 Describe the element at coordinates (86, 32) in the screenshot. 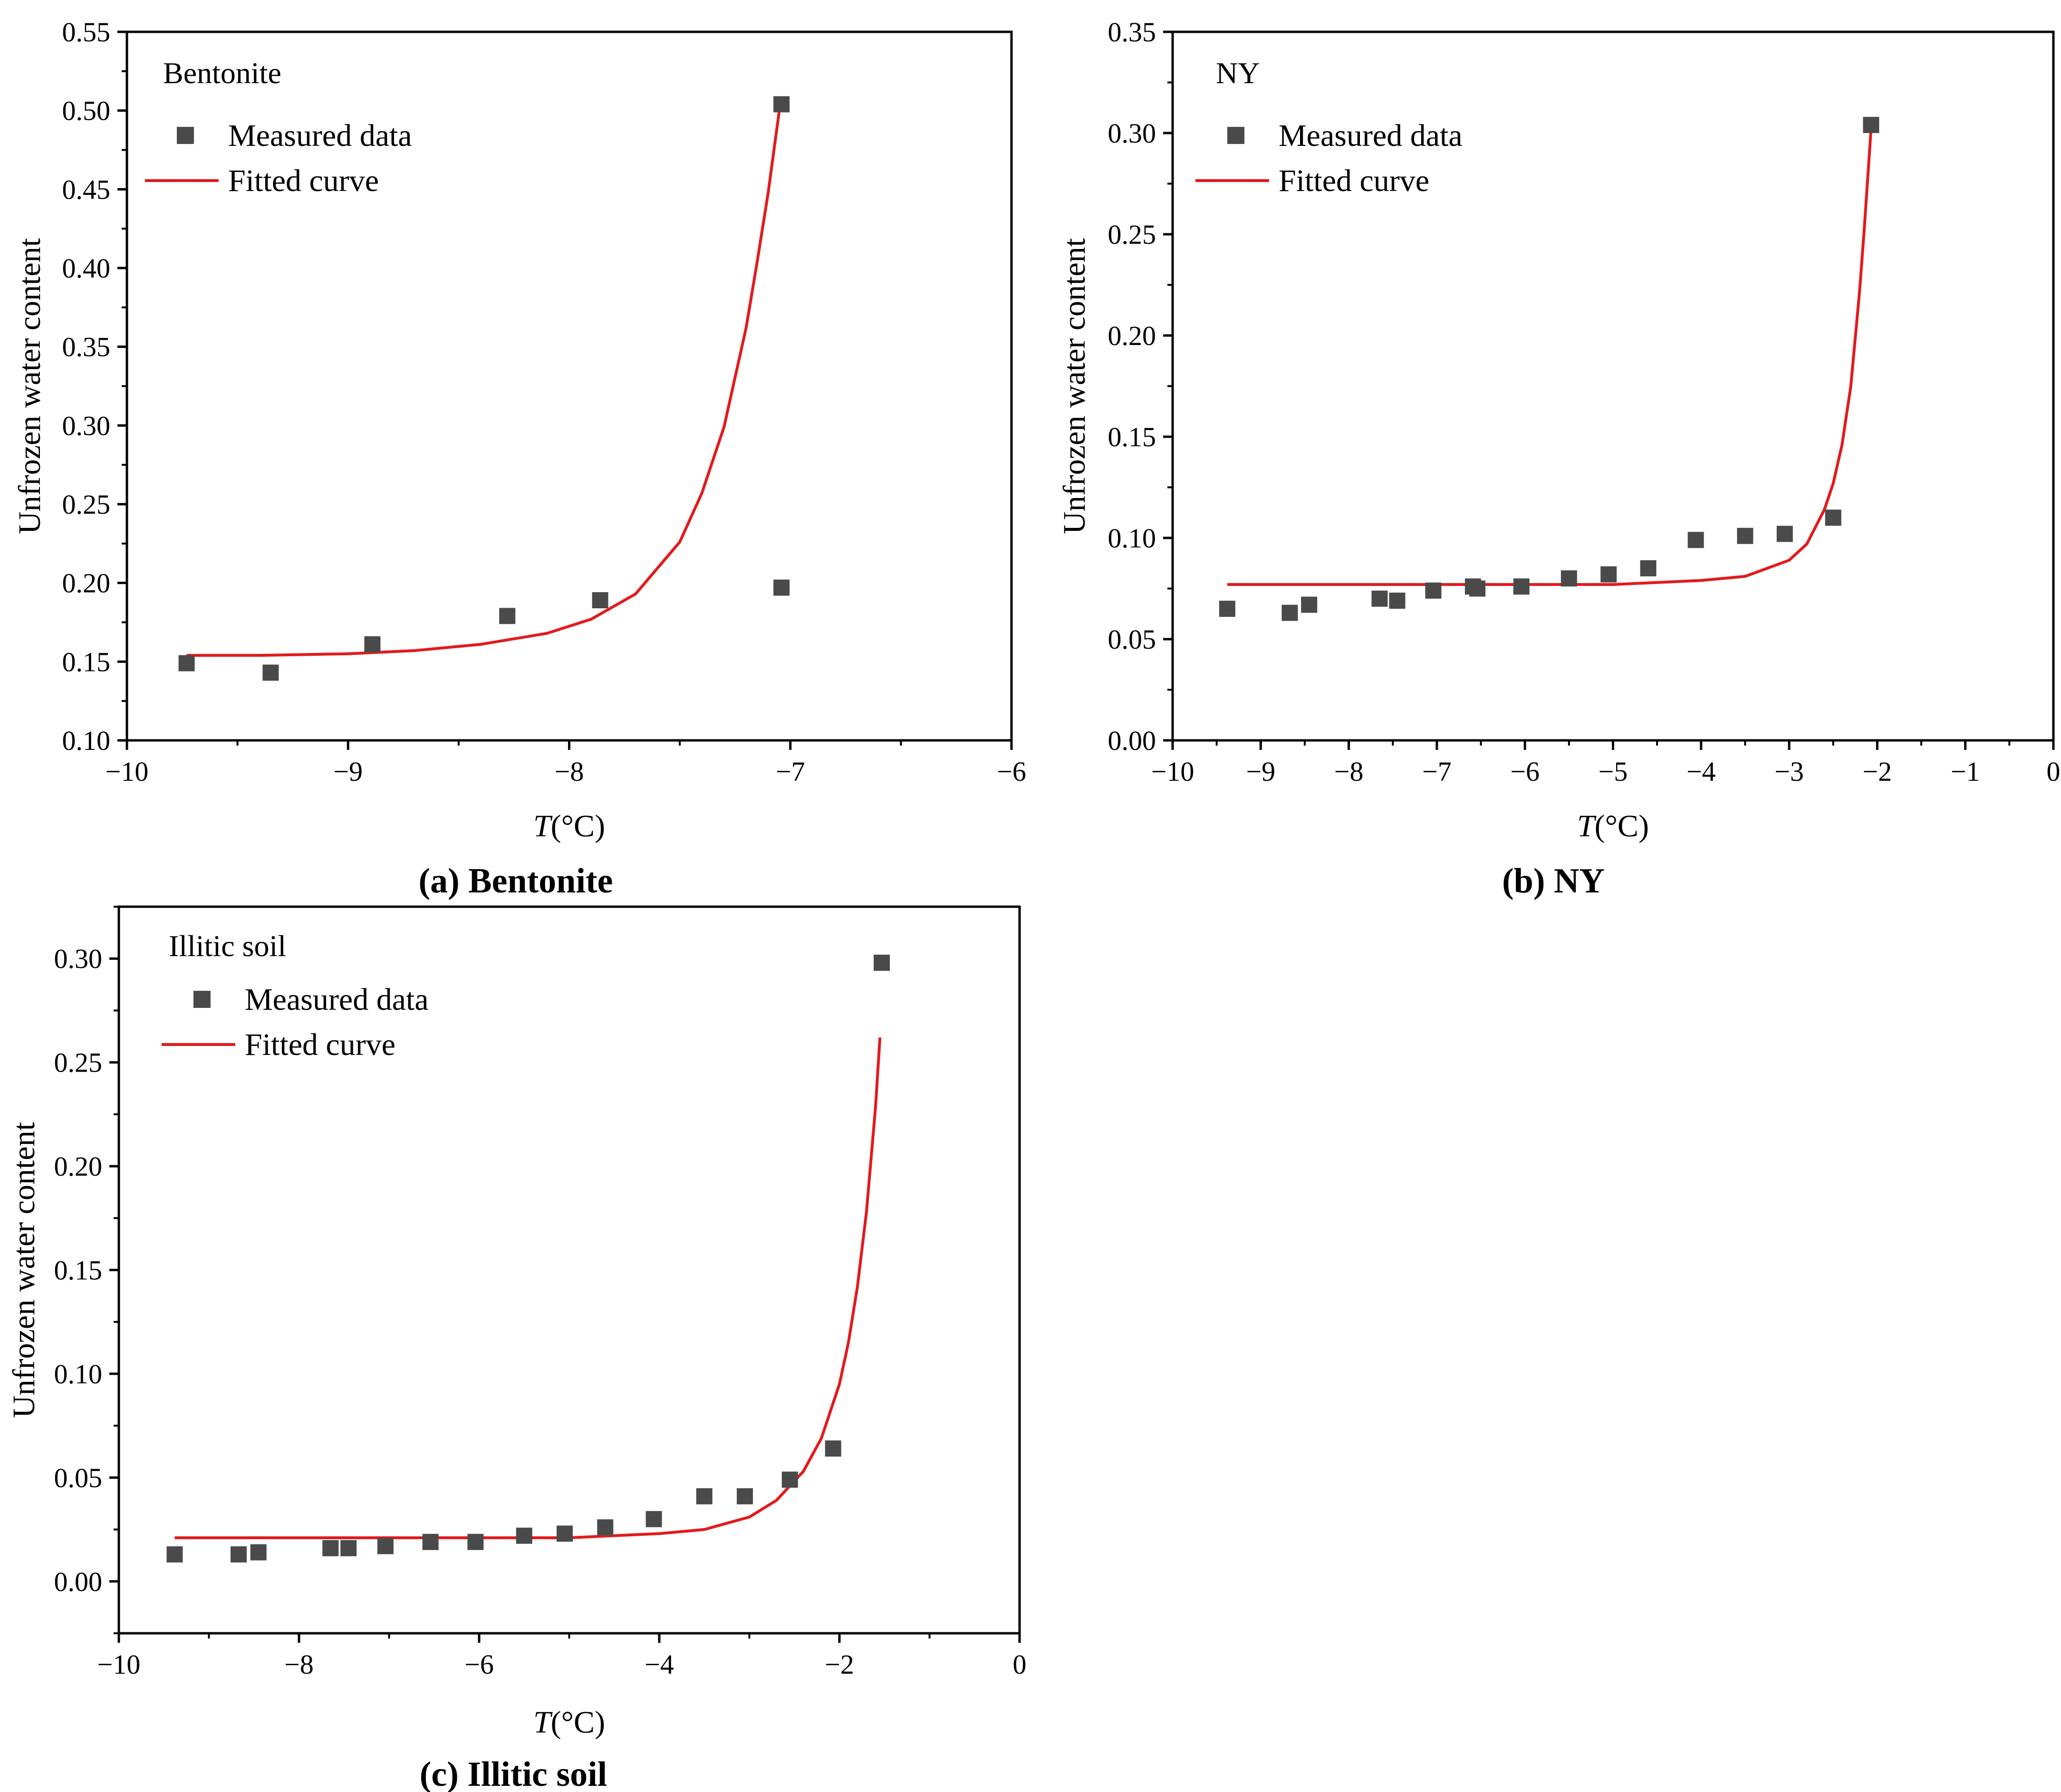

I see `y-tick-label: 0.55` at that location.